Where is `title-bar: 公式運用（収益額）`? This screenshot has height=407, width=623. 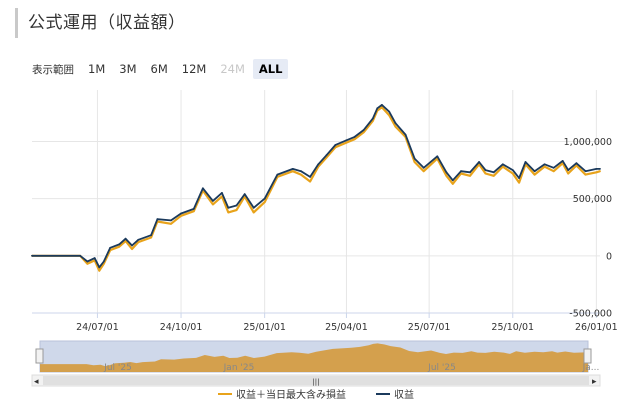
title-bar: 公式運用（収益額） is located at coordinates (100, 23).